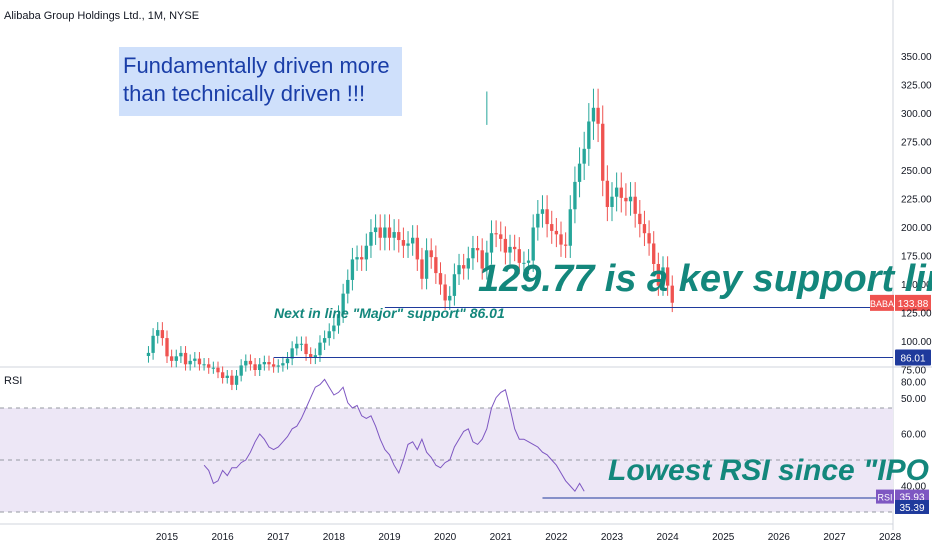  What do you see at coordinates (389, 537) in the screenshot?
I see `time-tick-label: 2019` at bounding box center [389, 537].